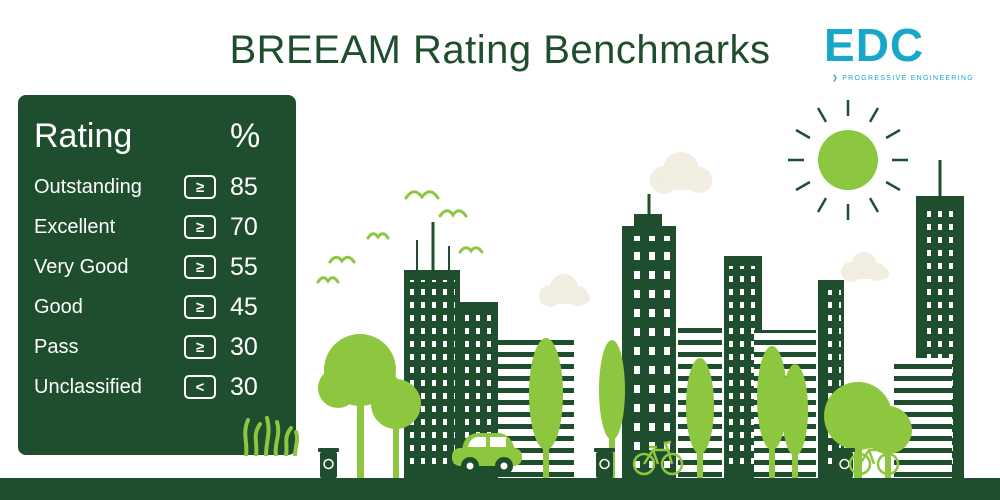  Describe the element at coordinates (158, 347) in the screenshot. I see `table-row: Pass ≥ 30` at that location.